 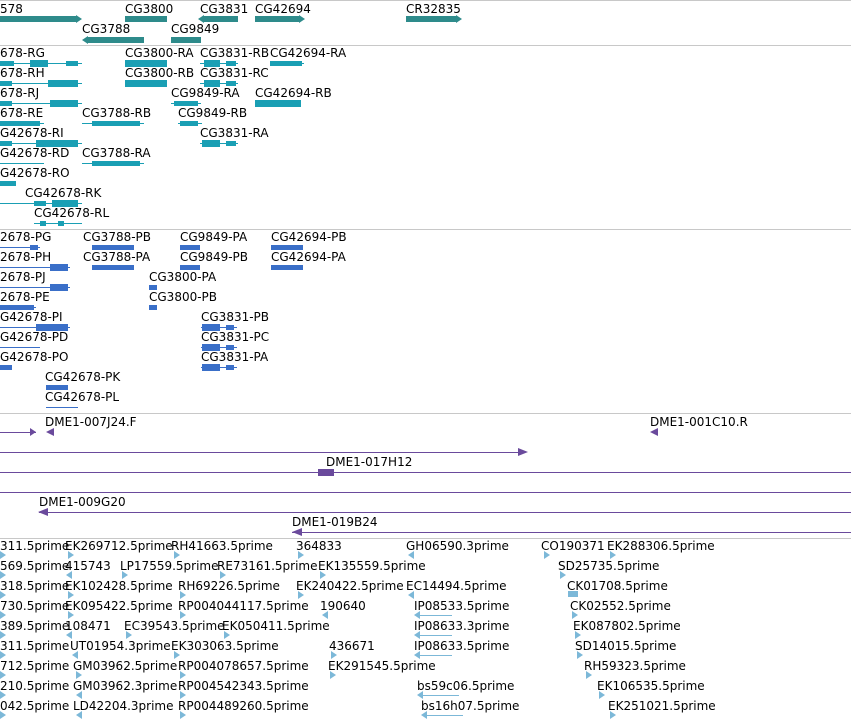 What do you see at coordinates (343, 606) in the screenshot?
I see `feature-label: 190640` at bounding box center [343, 606].